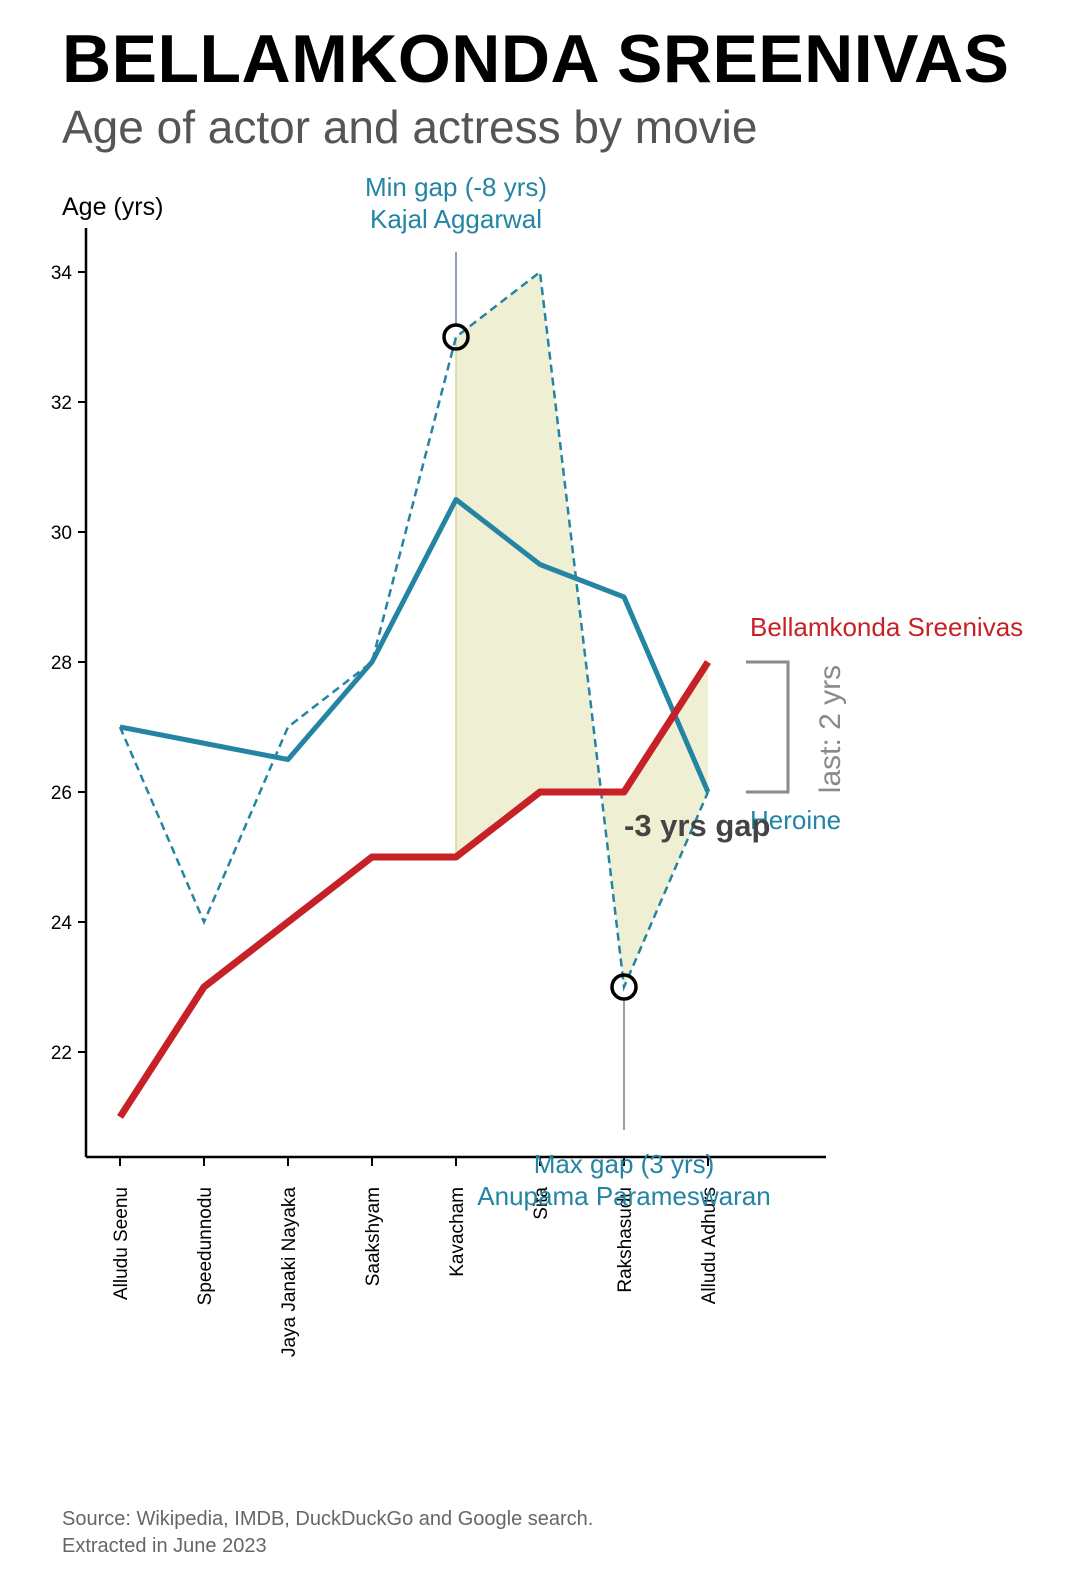  I want to click on max-gap-name: Anupama Parameswaran, so click(623, 1196).